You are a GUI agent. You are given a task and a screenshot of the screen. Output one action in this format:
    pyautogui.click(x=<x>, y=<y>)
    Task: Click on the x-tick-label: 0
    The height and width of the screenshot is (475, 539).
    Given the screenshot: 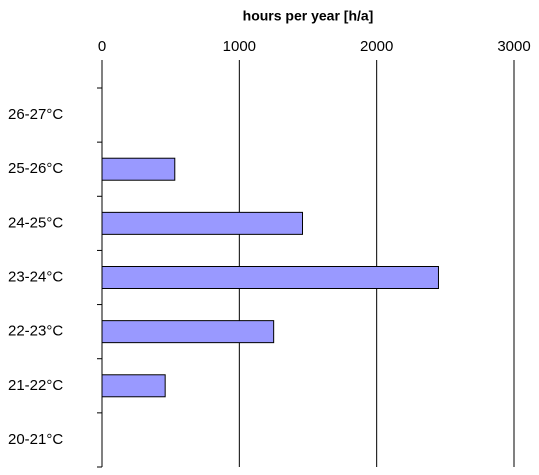 What is the action you would take?
    pyautogui.click(x=102, y=46)
    